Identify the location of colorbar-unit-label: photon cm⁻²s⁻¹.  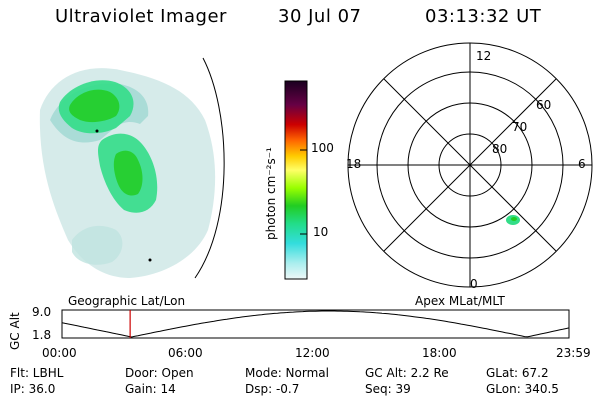
(271, 193).